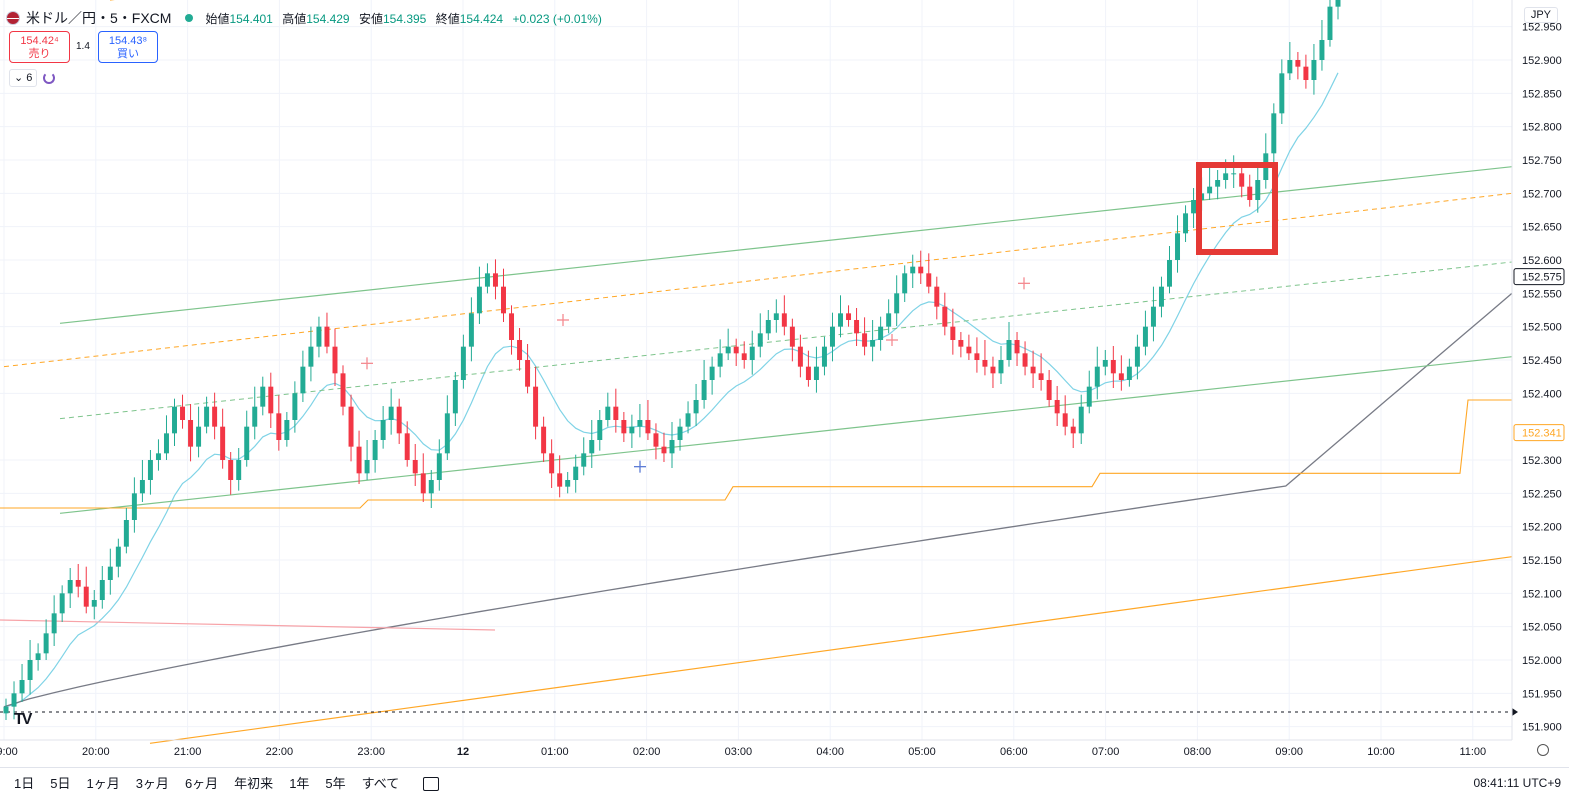 The image size is (1569, 799). What do you see at coordinates (152, 783) in the screenshot?
I see `range-3m: 3ヶ月` at bounding box center [152, 783].